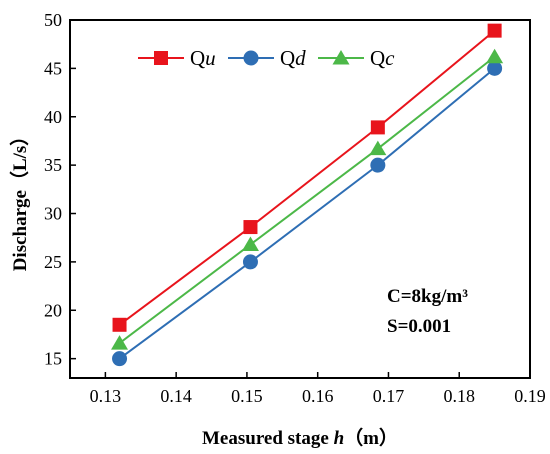  What do you see at coordinates (339, 438) in the screenshot?
I see `x-axis-label-variable: h` at bounding box center [339, 438].